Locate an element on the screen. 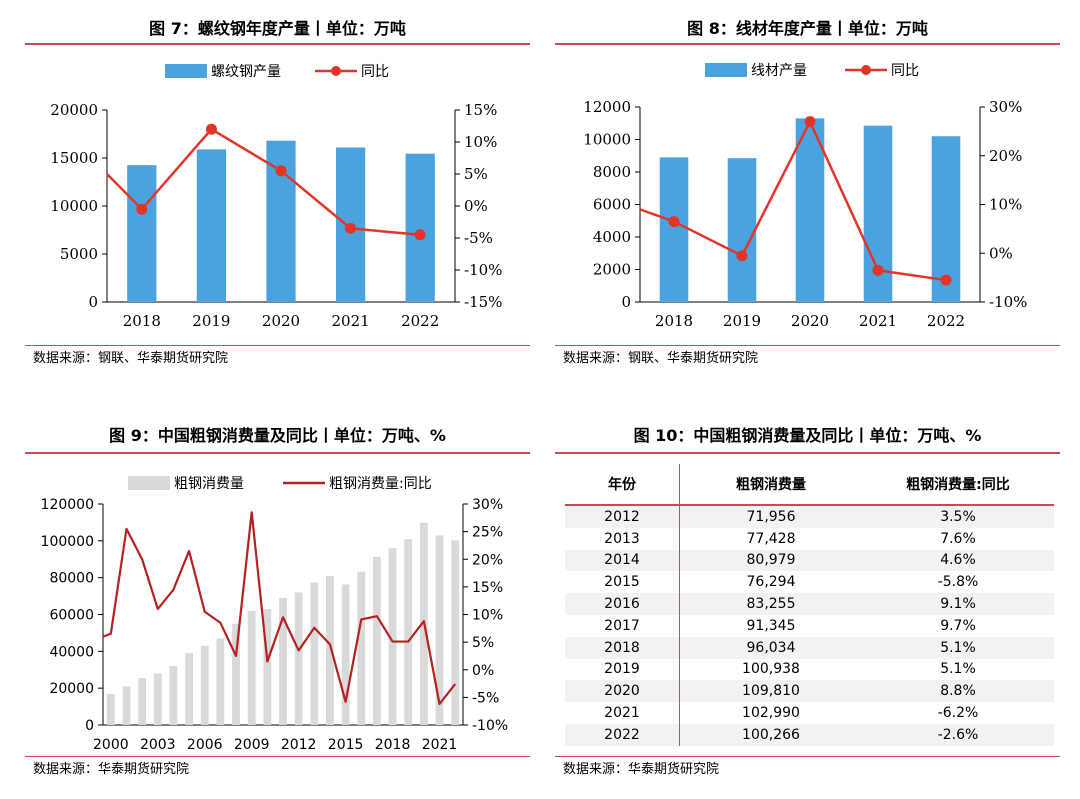 This screenshot has width=1080, height=799. table-cell-consumption: 96,034 is located at coordinates (770, 647).